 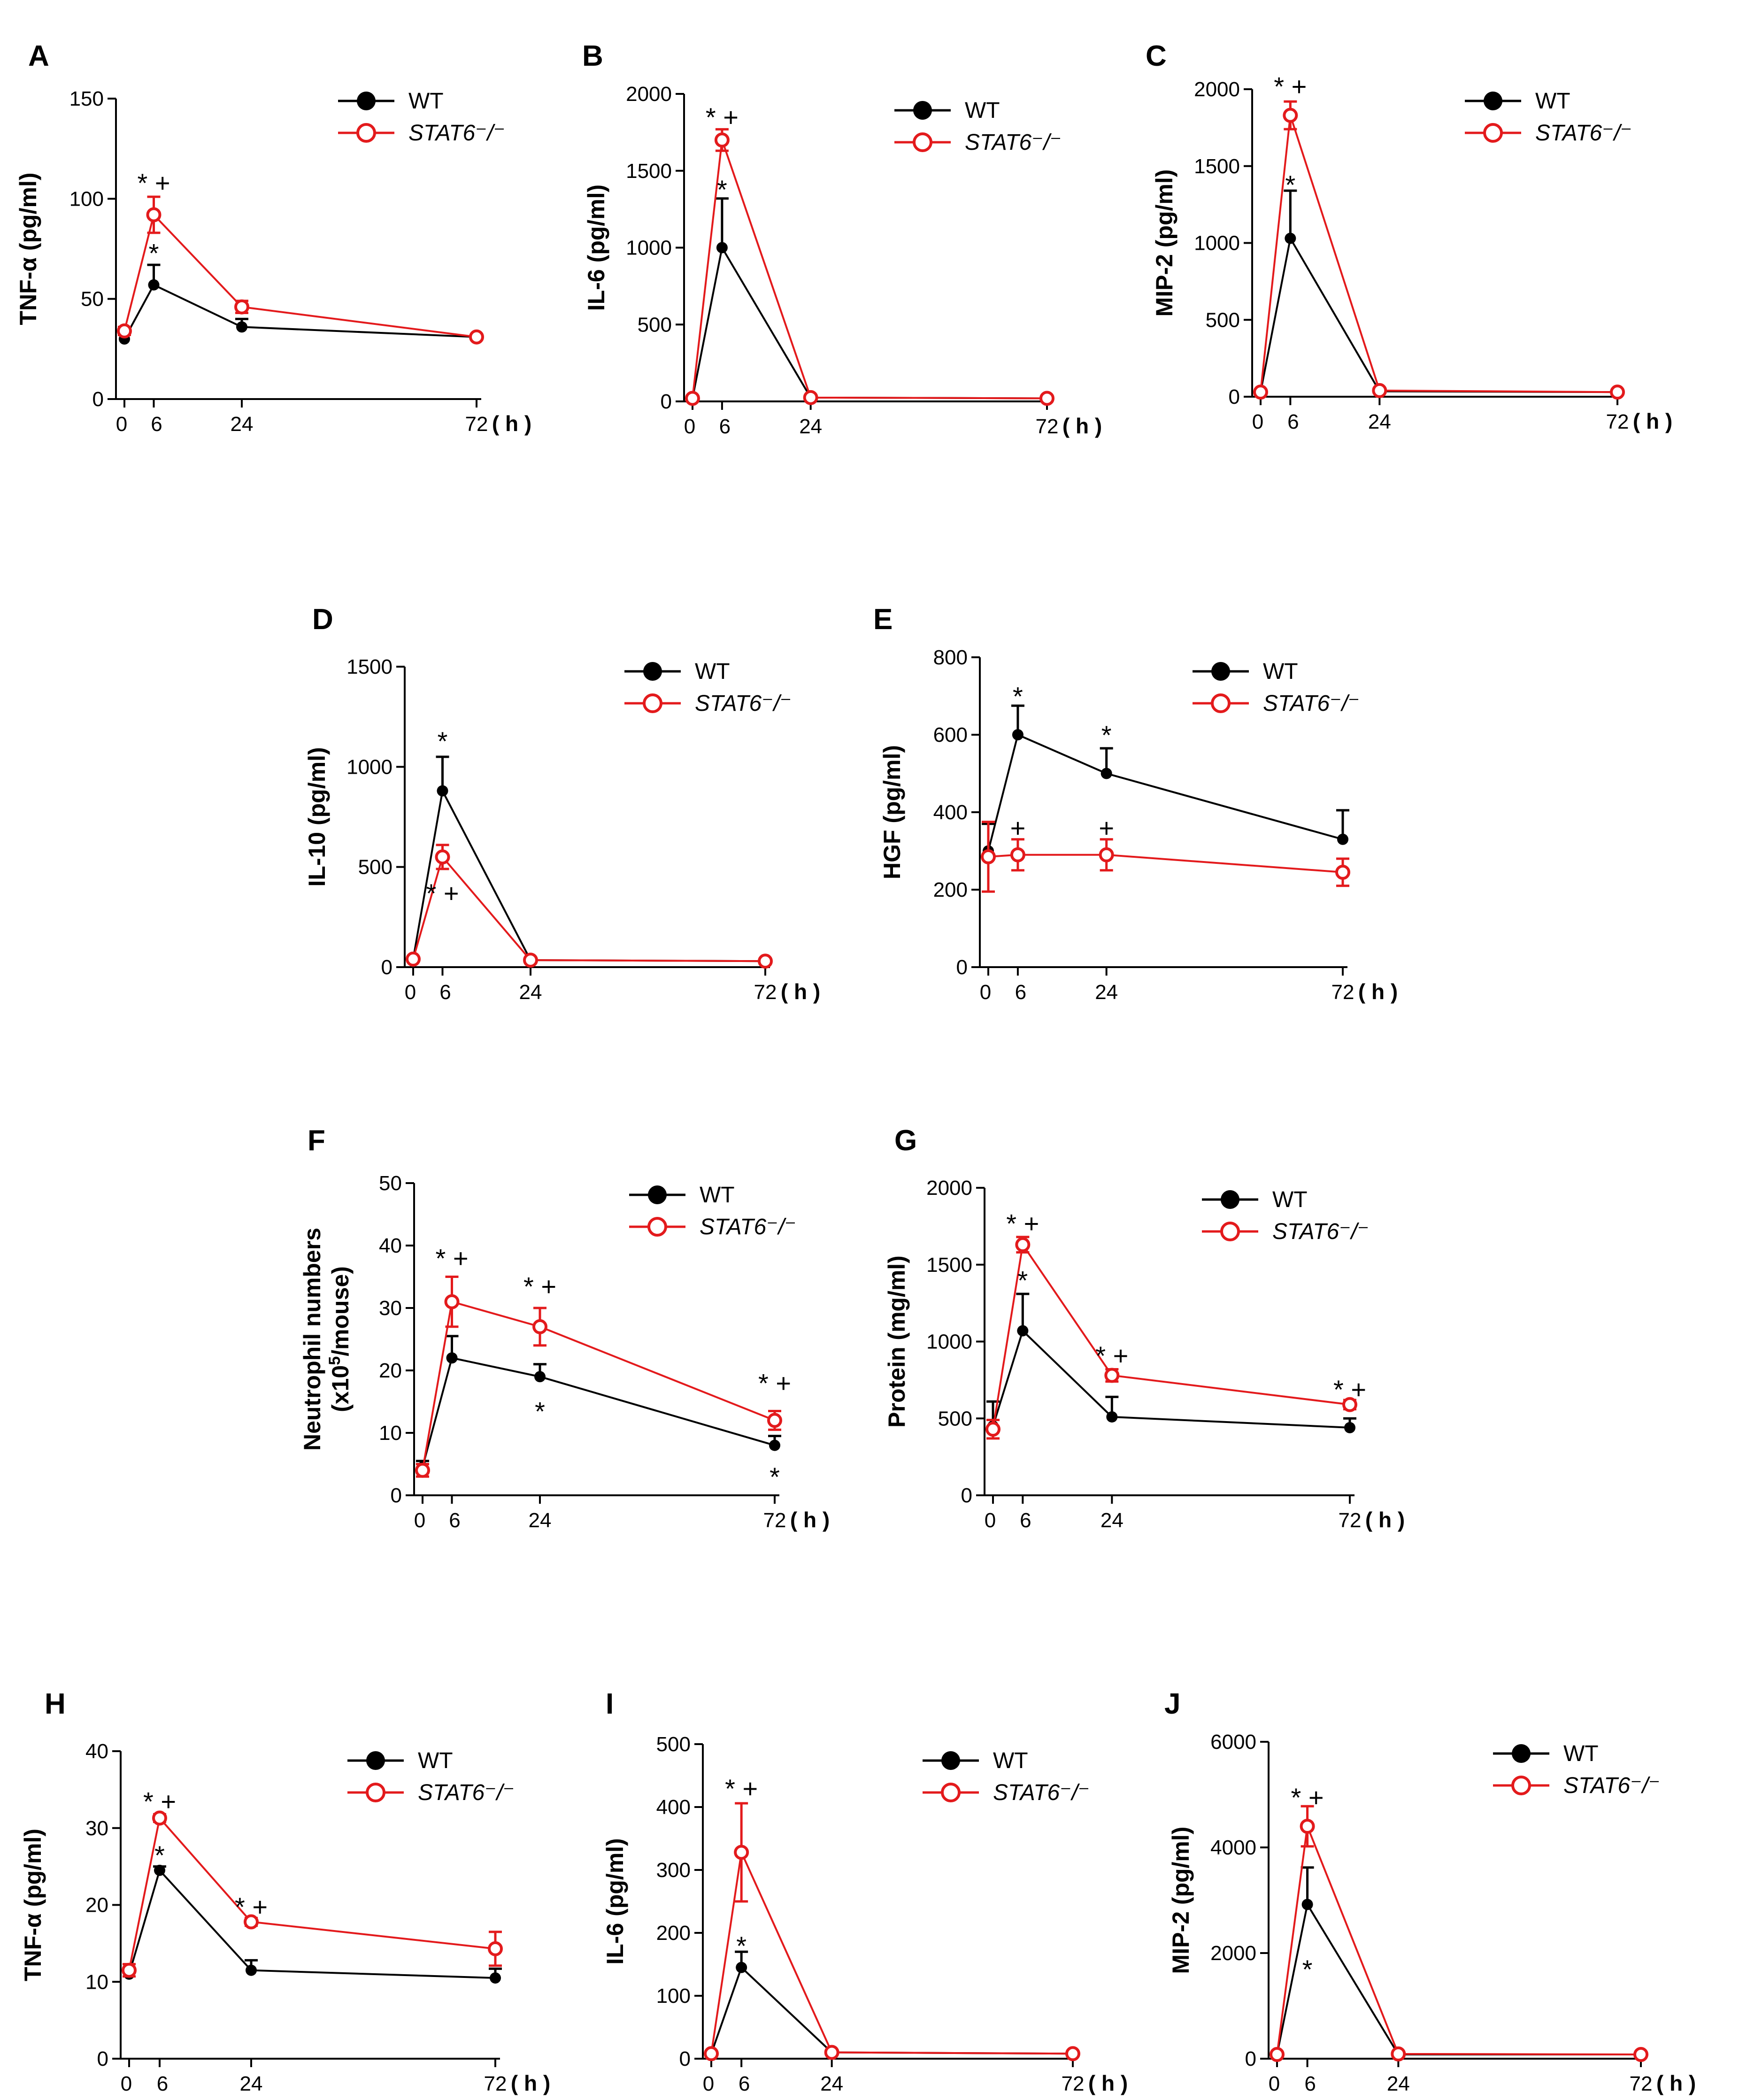 What do you see at coordinates (592, 56) in the screenshot?
I see `panel-letter: B` at bounding box center [592, 56].